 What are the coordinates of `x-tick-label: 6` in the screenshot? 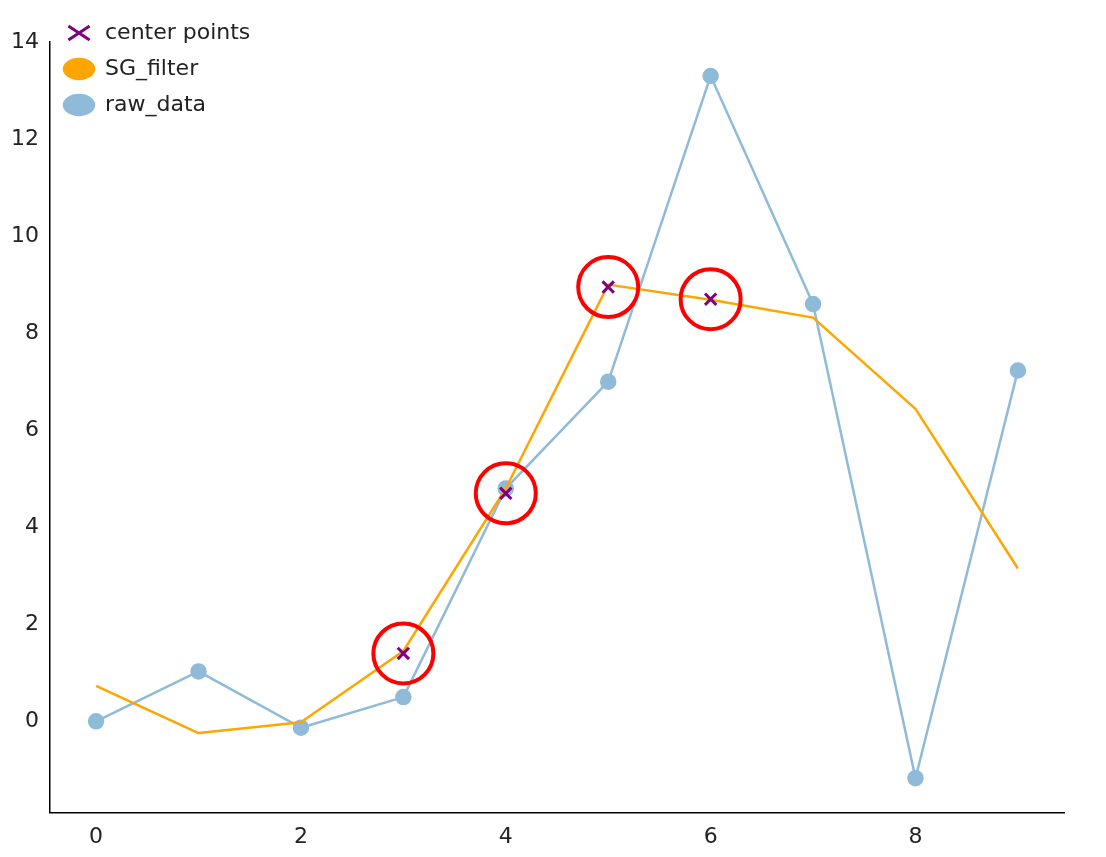 It's located at (710, 835).